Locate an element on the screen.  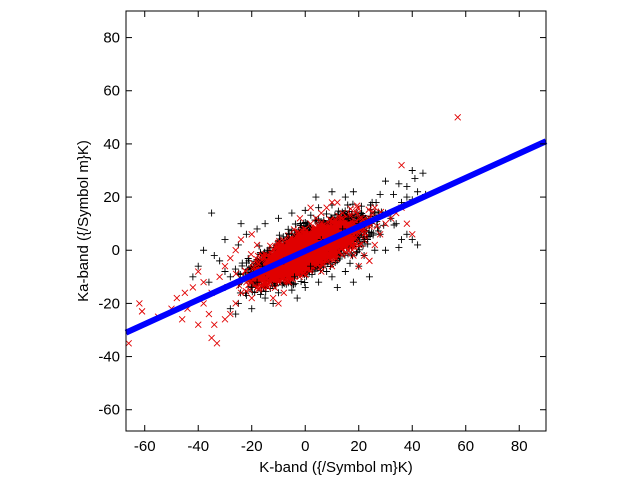
x-tick-label: 20 is located at coordinates (358, 446).